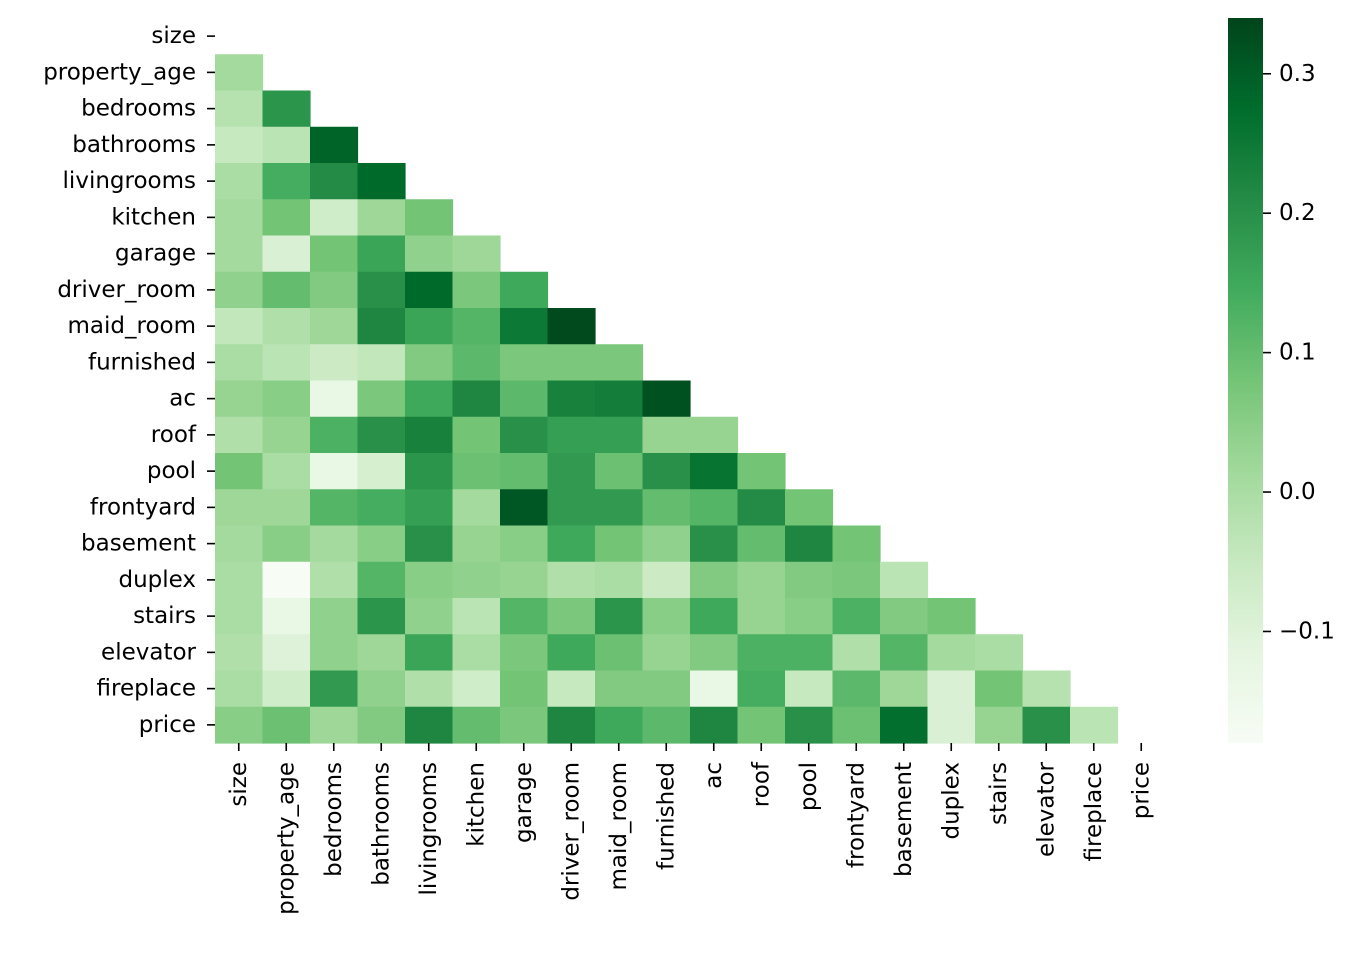 The width and height of the screenshot is (1365, 958). I want to click on heatmap-cell-kitchen-property_age, so click(286, 218).